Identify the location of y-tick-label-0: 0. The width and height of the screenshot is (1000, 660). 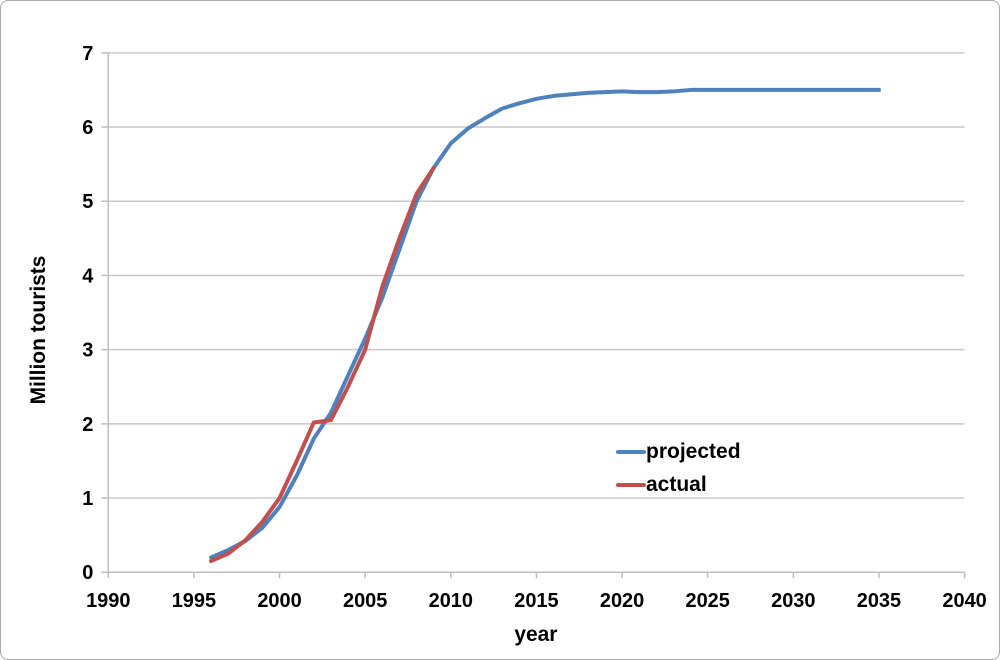
(87, 573).